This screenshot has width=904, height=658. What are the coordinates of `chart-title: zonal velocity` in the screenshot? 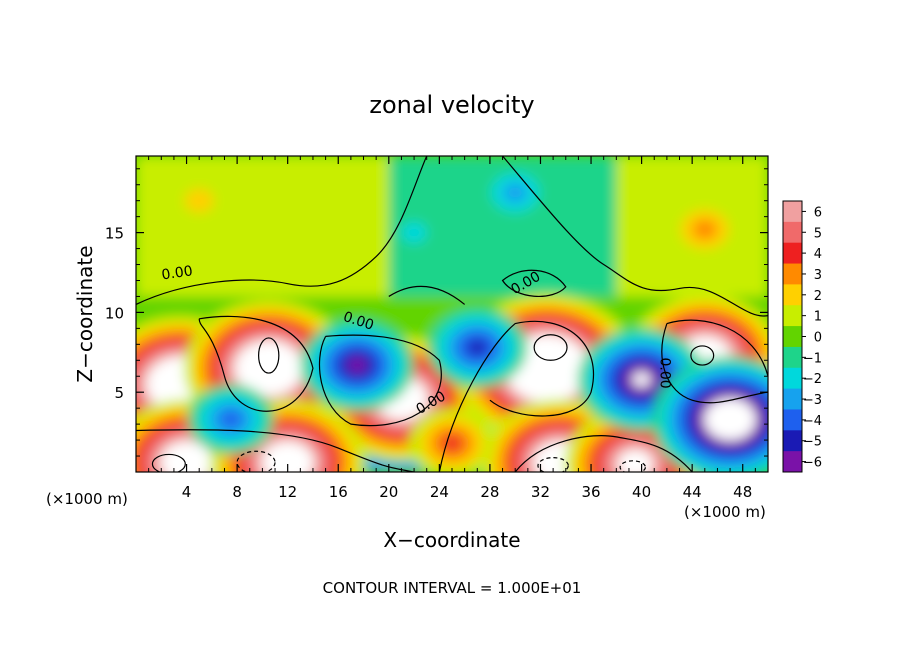 It's located at (451, 105).